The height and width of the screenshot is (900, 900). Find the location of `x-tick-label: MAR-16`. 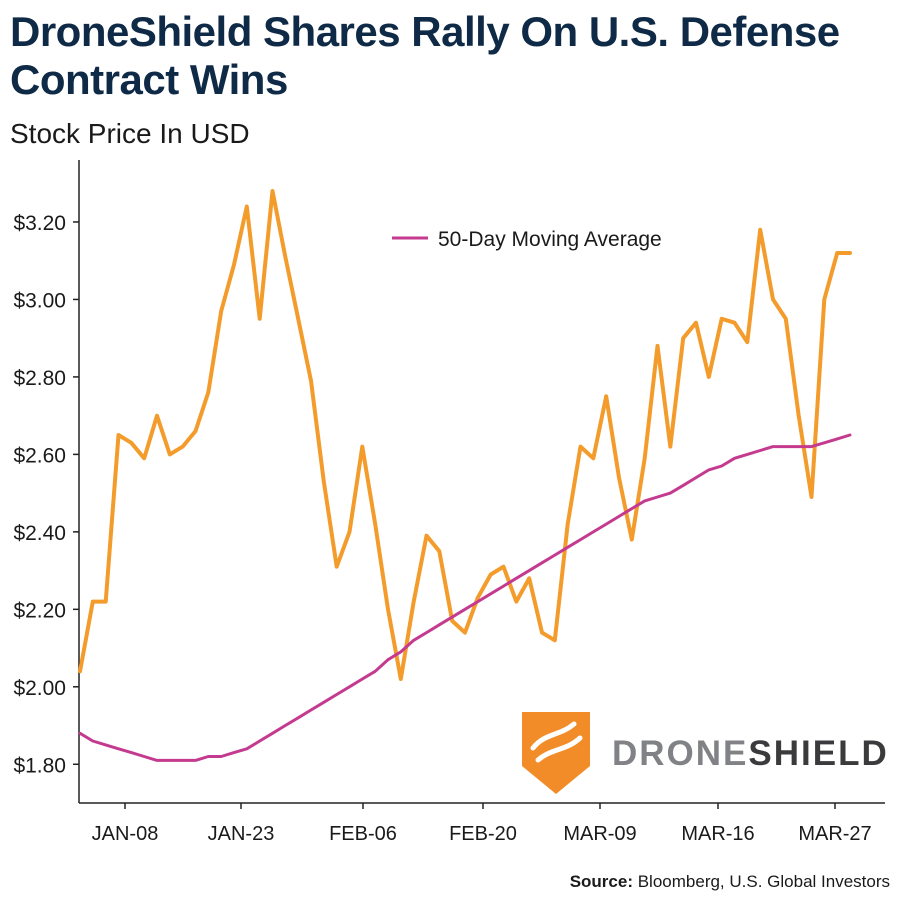

x-tick-label: MAR-16 is located at coordinates (717, 834).